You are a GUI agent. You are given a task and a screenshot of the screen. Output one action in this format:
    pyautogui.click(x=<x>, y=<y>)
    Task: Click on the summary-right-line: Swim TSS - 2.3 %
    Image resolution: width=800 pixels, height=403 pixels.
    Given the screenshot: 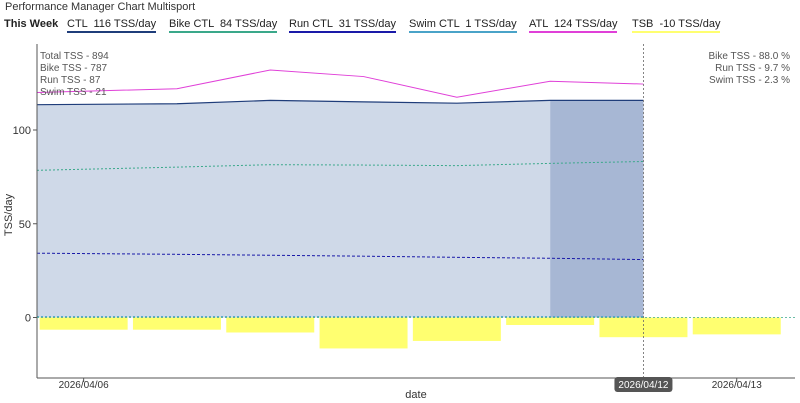 What is the action you would take?
    pyautogui.click(x=749, y=80)
    